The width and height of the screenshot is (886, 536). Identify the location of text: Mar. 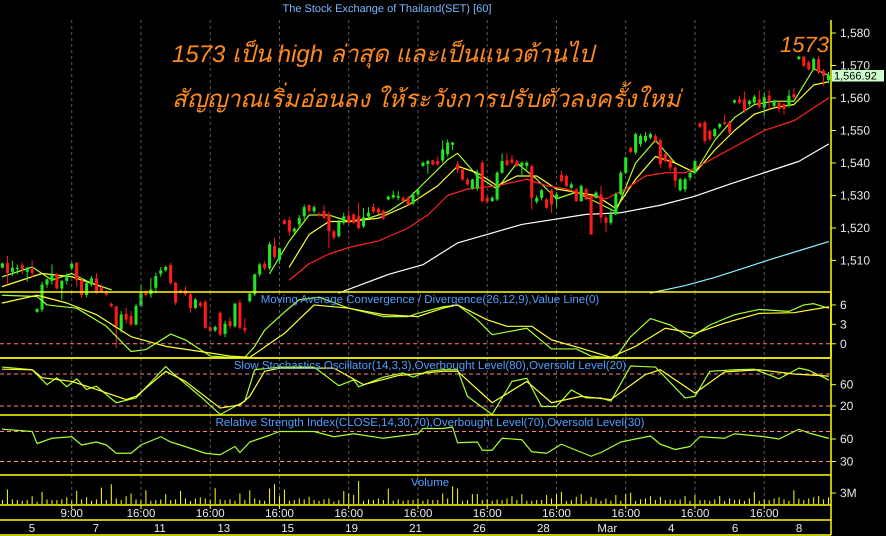
(607, 529).